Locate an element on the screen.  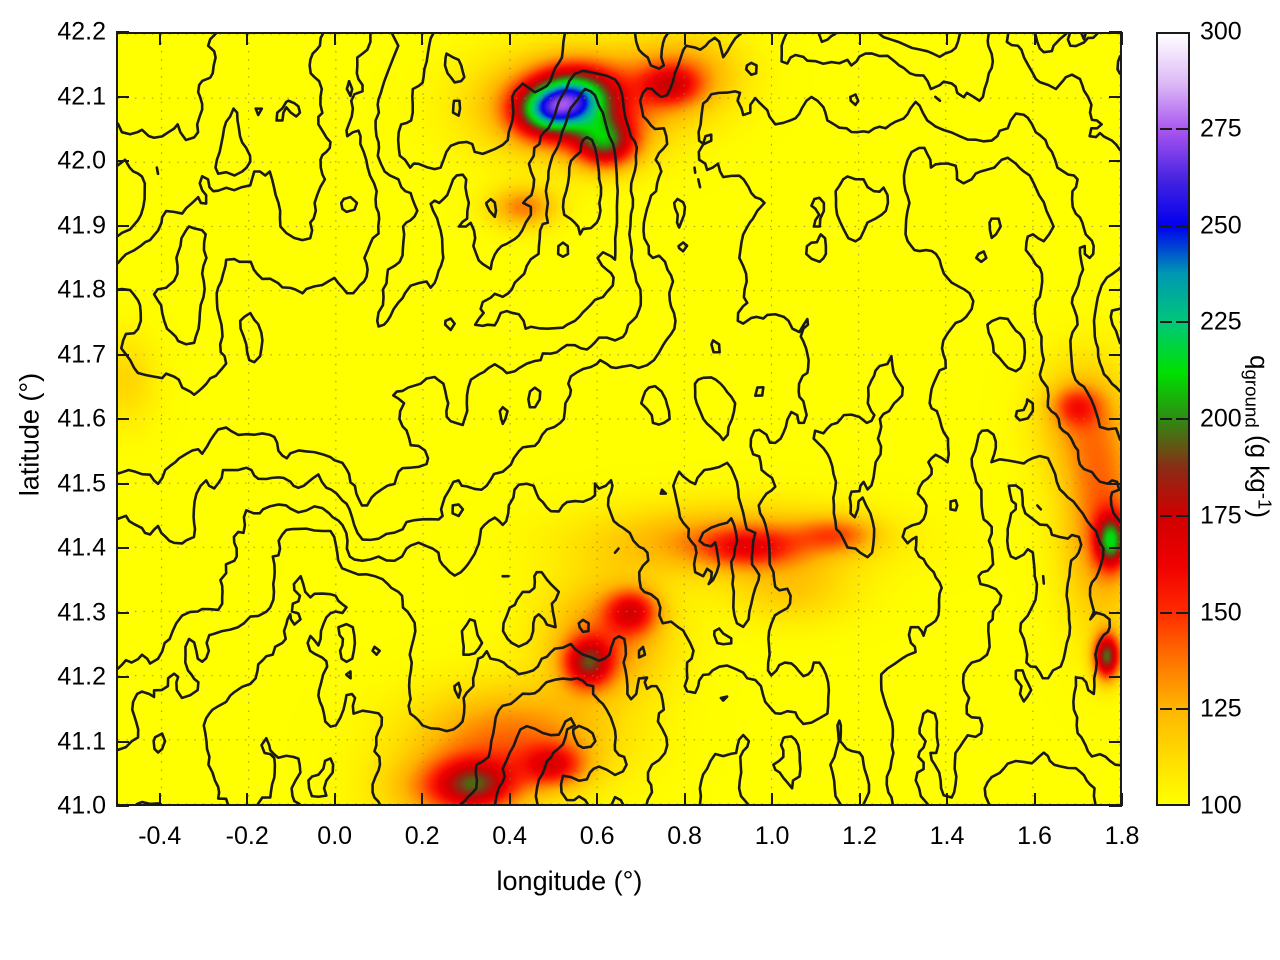
colorbar-title-subscript: ground is located at coordinates (1252, 398).